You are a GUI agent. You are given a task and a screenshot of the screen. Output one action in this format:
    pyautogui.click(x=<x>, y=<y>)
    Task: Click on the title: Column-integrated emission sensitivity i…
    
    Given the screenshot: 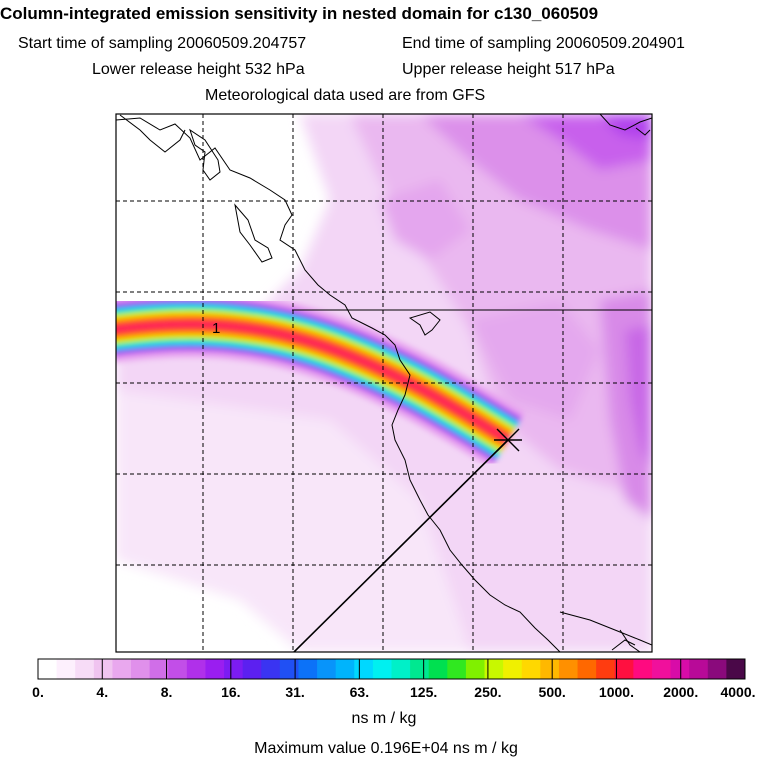 What is the action you would take?
    pyautogui.click(x=299, y=13)
    